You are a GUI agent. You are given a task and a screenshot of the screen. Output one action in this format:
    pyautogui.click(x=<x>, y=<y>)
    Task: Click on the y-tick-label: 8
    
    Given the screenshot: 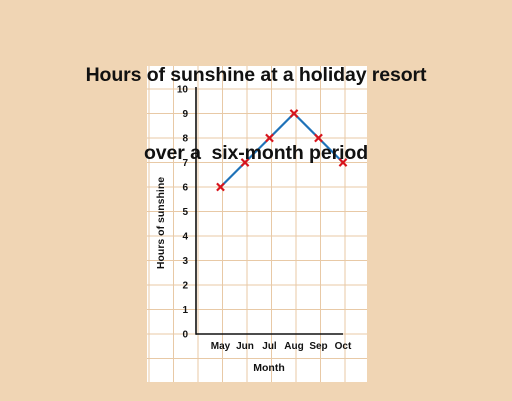 What is the action you would take?
    pyautogui.click(x=185, y=139)
    